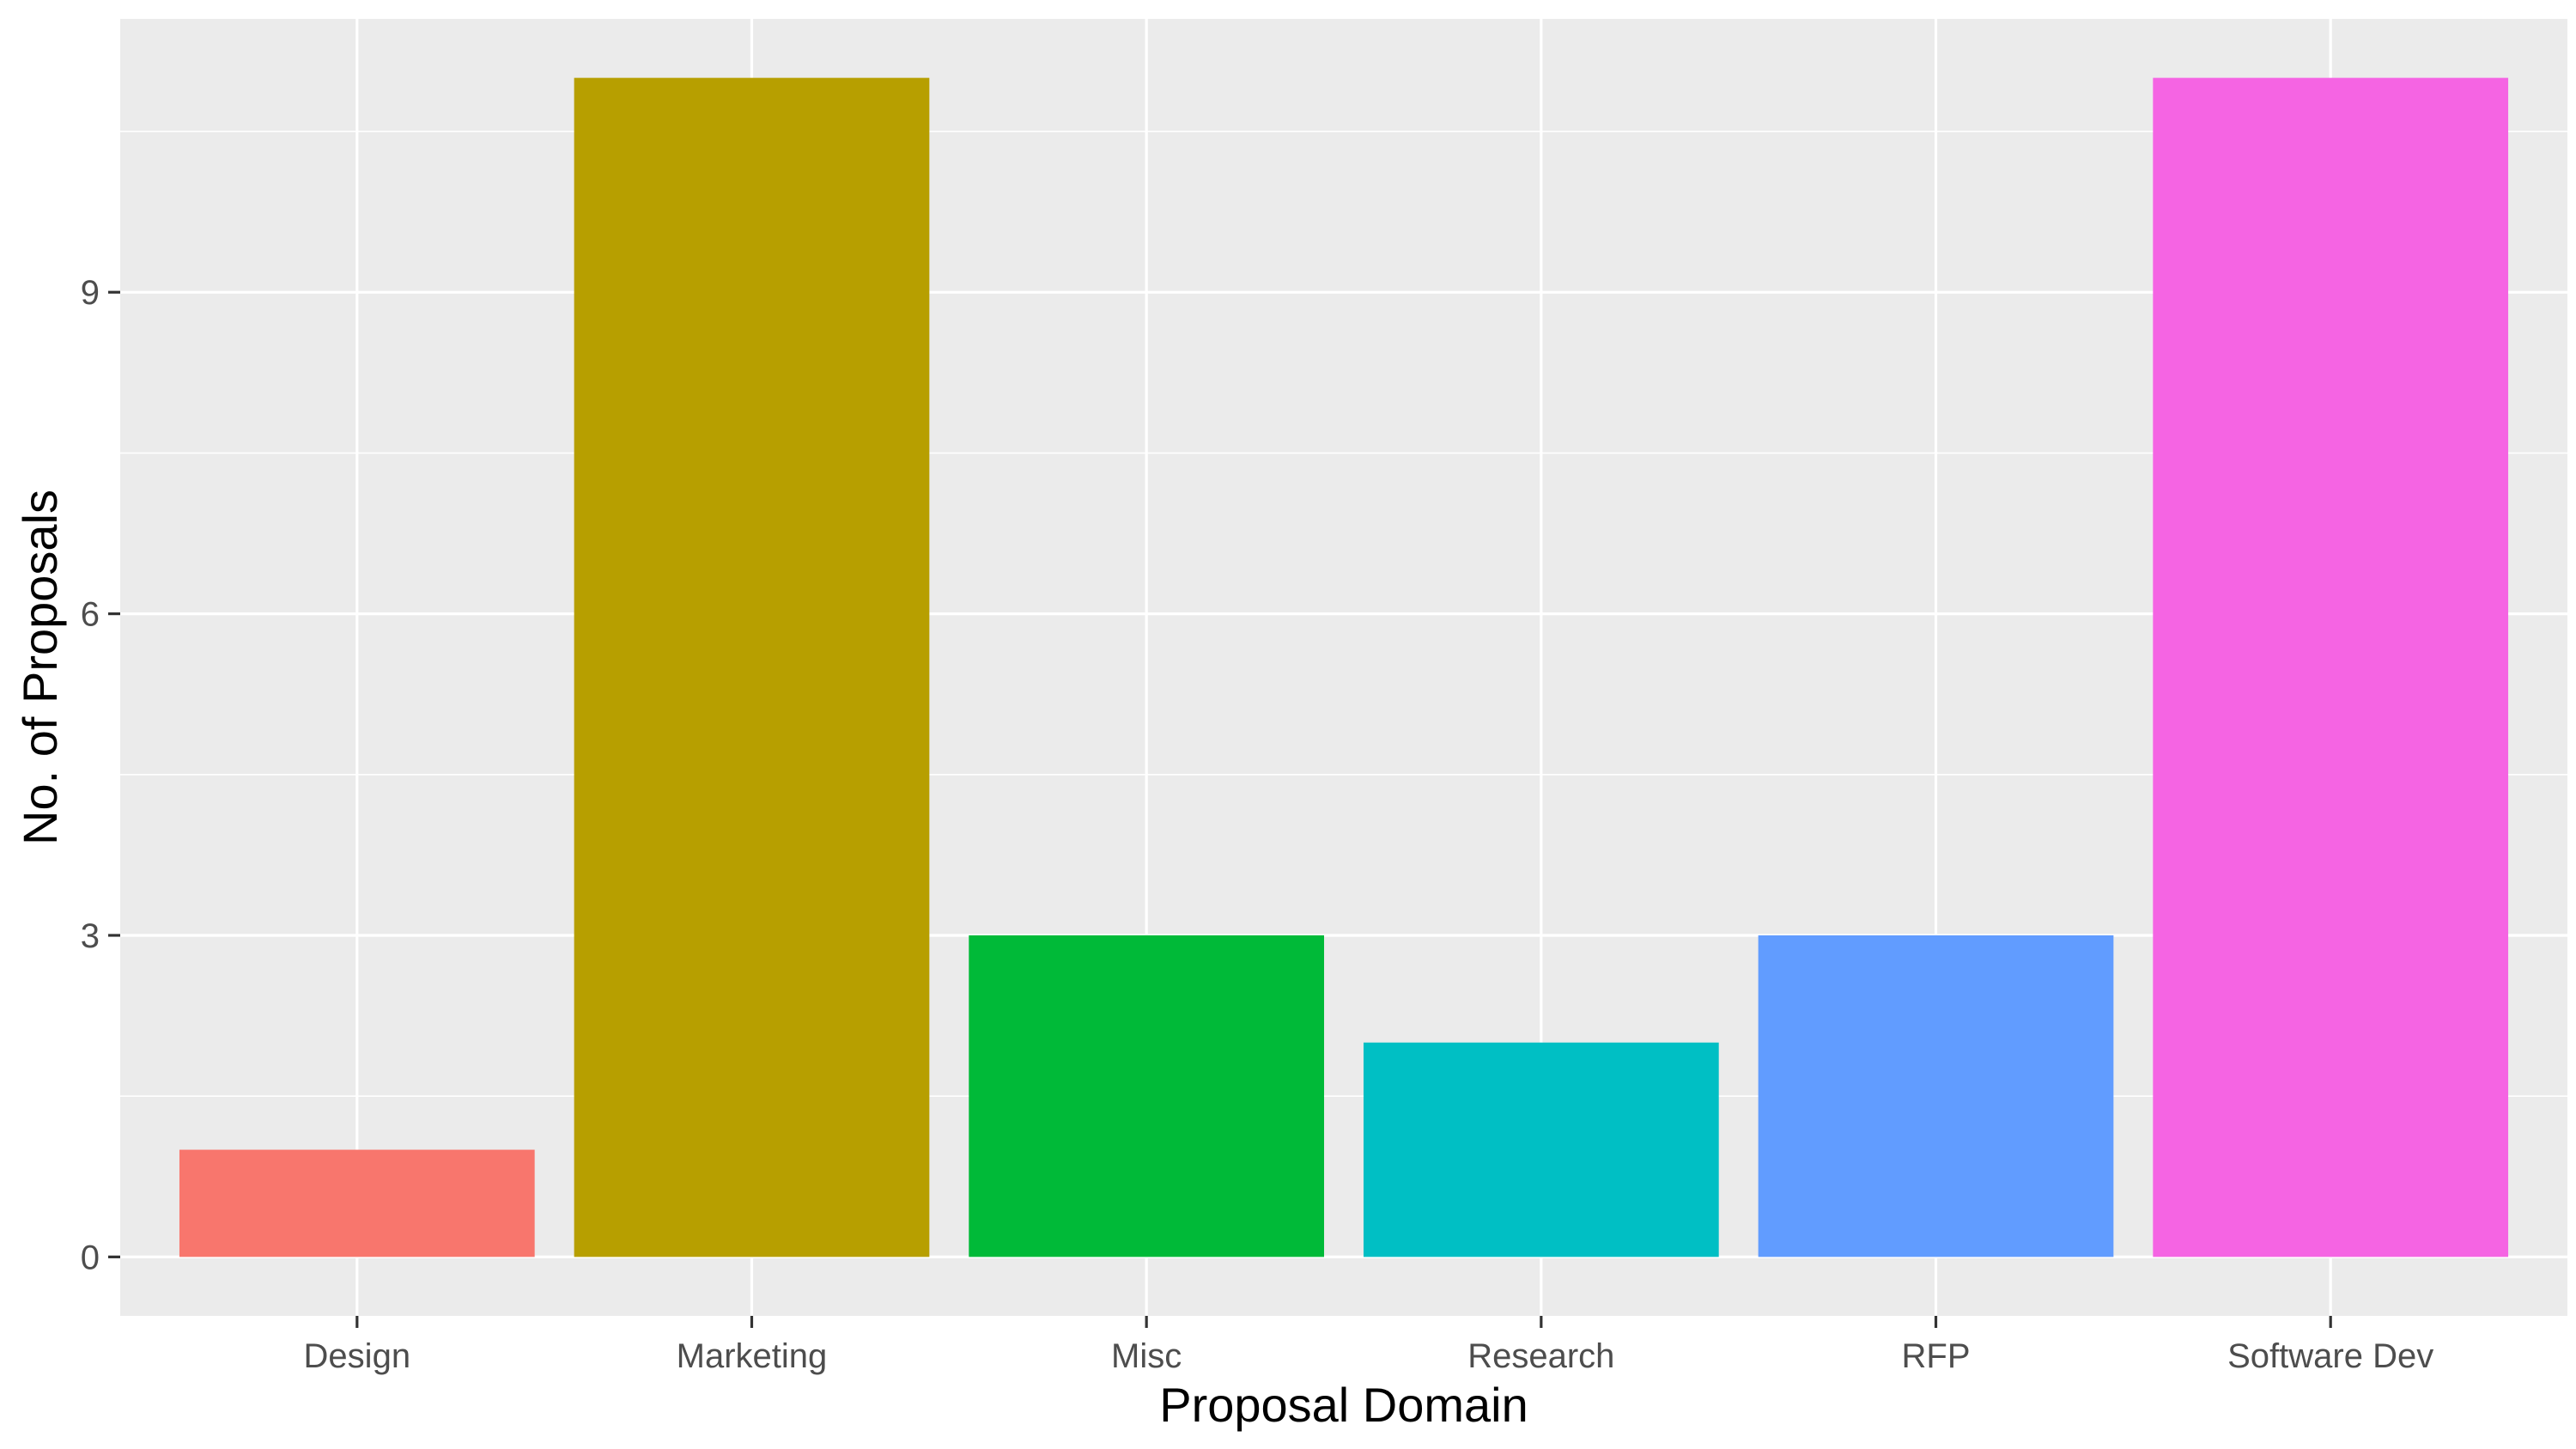  I want to click on bar-software-dev, so click(2331, 667).